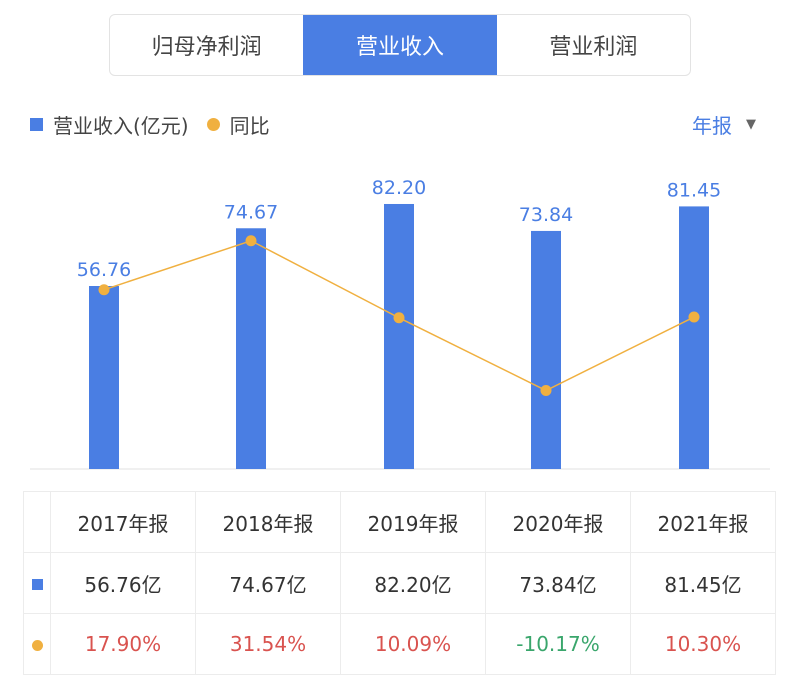  What do you see at coordinates (593, 47) in the screenshot?
I see `tab-operating-profit: 营业利润` at bounding box center [593, 47].